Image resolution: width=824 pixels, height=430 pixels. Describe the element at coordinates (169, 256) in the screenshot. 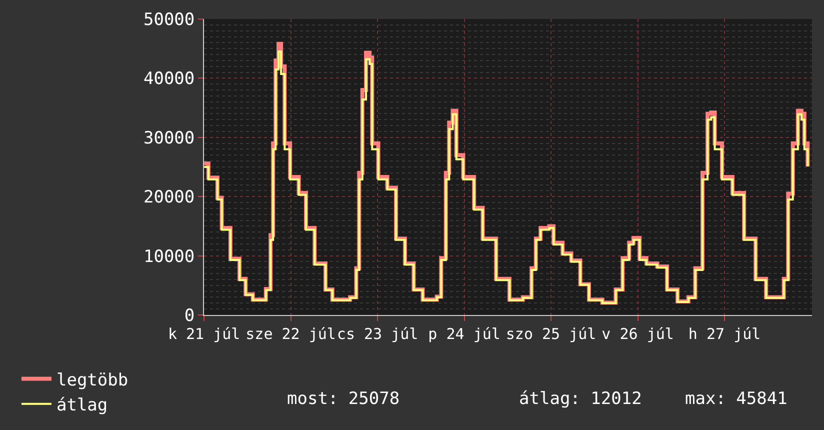

I see `y-tick-label: 10000` at that location.